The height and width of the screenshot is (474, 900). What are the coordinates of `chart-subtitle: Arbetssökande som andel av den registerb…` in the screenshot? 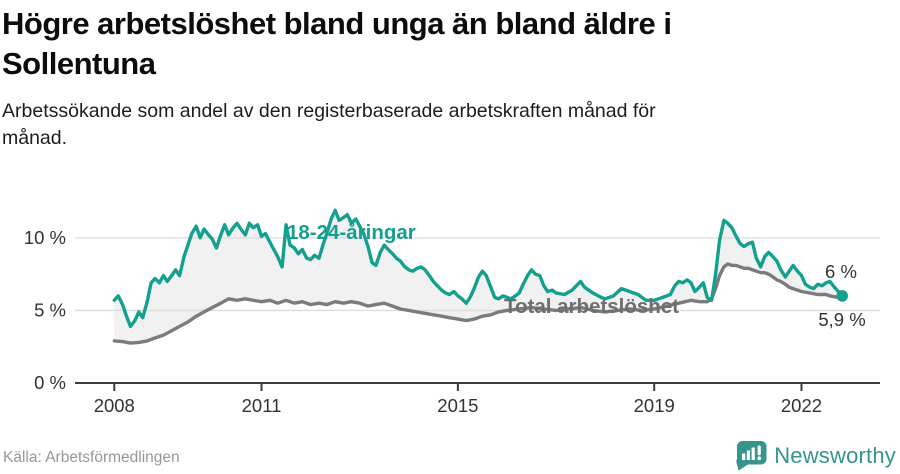 It's located at (450, 125).